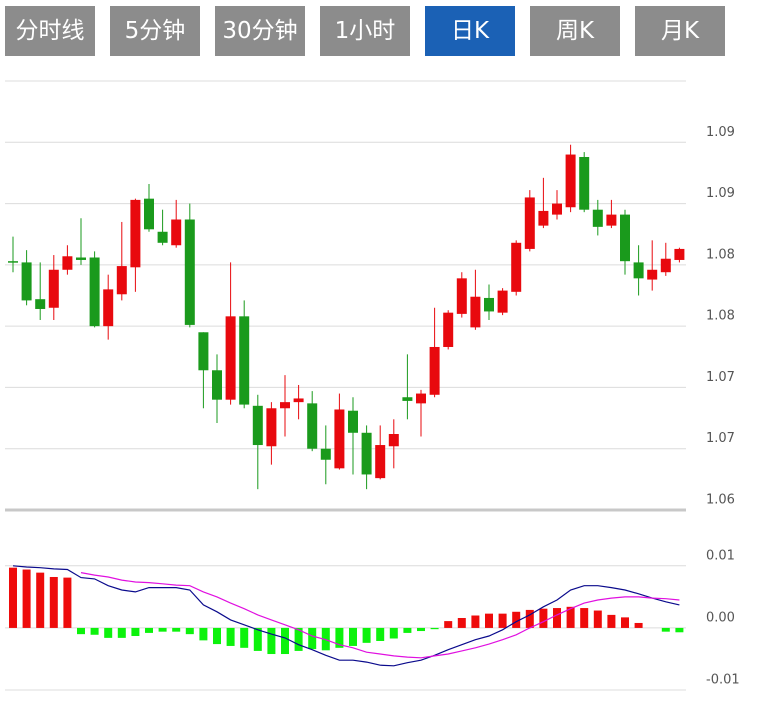 This screenshot has width=776, height=701. I want to click on y-tick-label: 0.01, so click(720, 555).